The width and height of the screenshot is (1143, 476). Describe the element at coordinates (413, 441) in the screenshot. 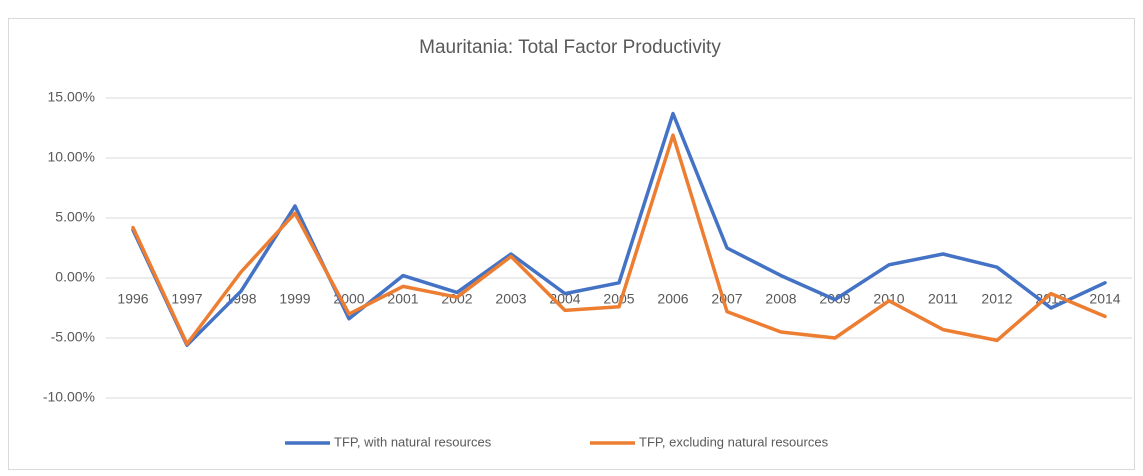

I see `legend-label: TFP, with natural resources` at that location.